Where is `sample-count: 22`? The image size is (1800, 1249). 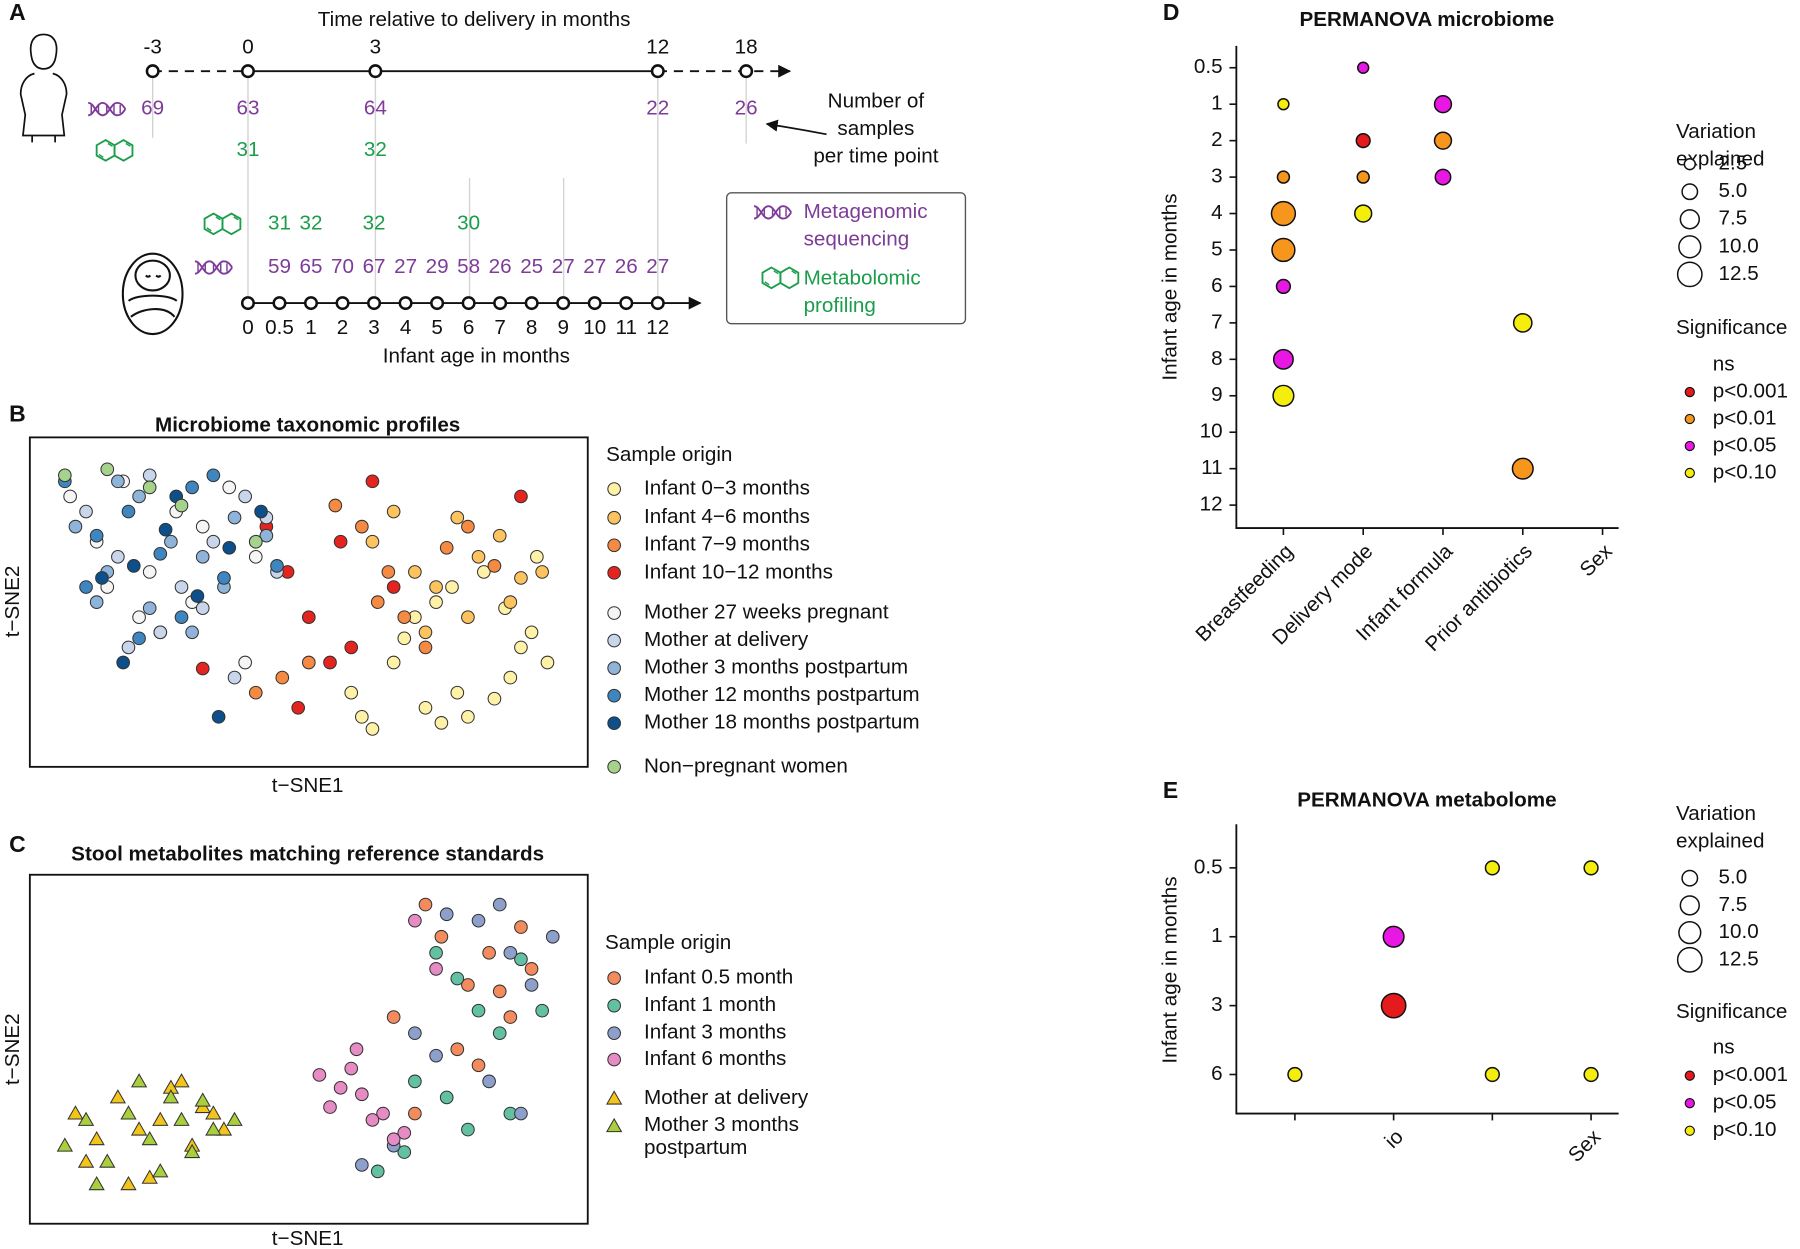 sample-count: 22 is located at coordinates (657, 108).